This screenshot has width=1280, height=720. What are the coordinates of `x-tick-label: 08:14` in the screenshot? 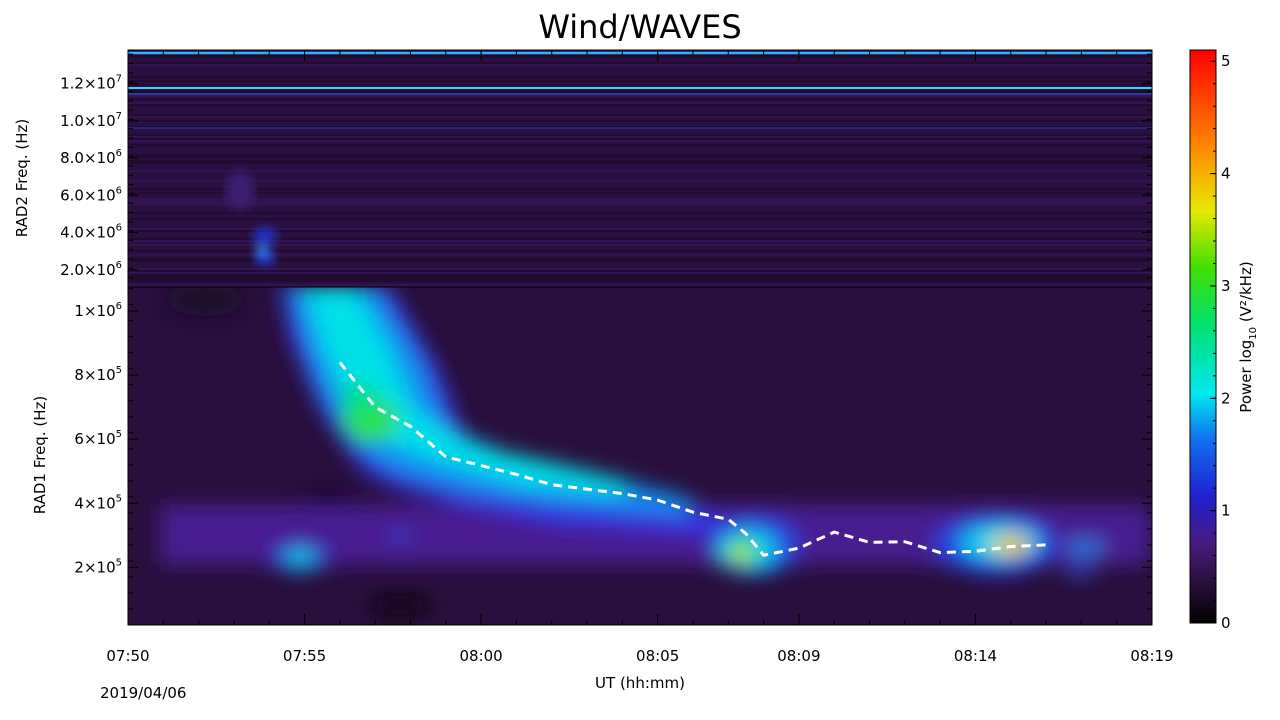 It's located at (975, 656).